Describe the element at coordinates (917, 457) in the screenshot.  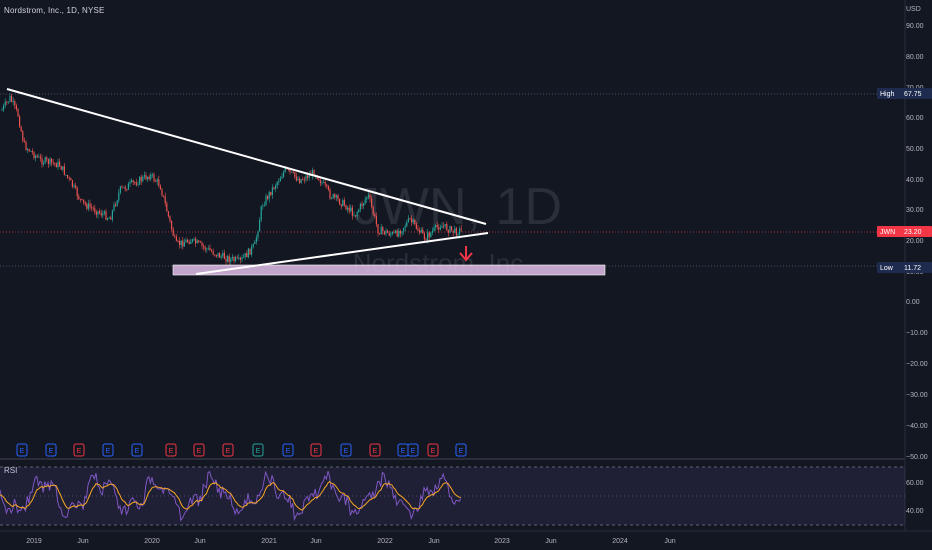
I see `price-tick: −50.00` at that location.